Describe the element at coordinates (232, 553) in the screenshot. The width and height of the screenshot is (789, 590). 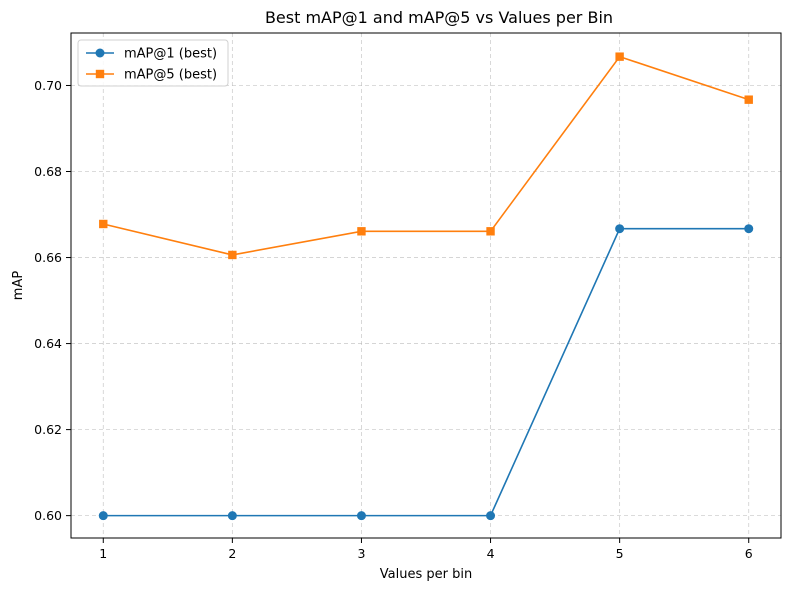
I see `x-tick-label: 2` at that location.